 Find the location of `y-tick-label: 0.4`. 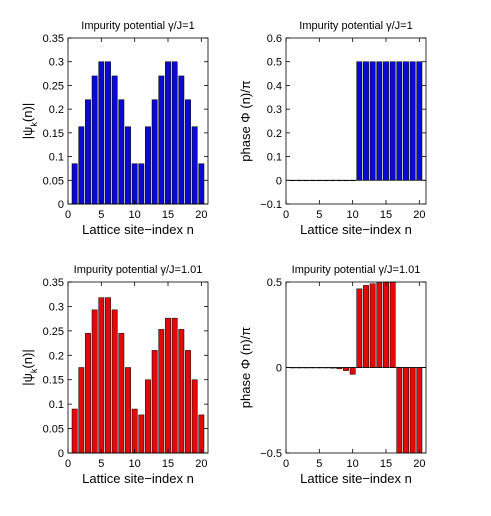

y-tick-label: 0.4 is located at coordinates (274, 86).